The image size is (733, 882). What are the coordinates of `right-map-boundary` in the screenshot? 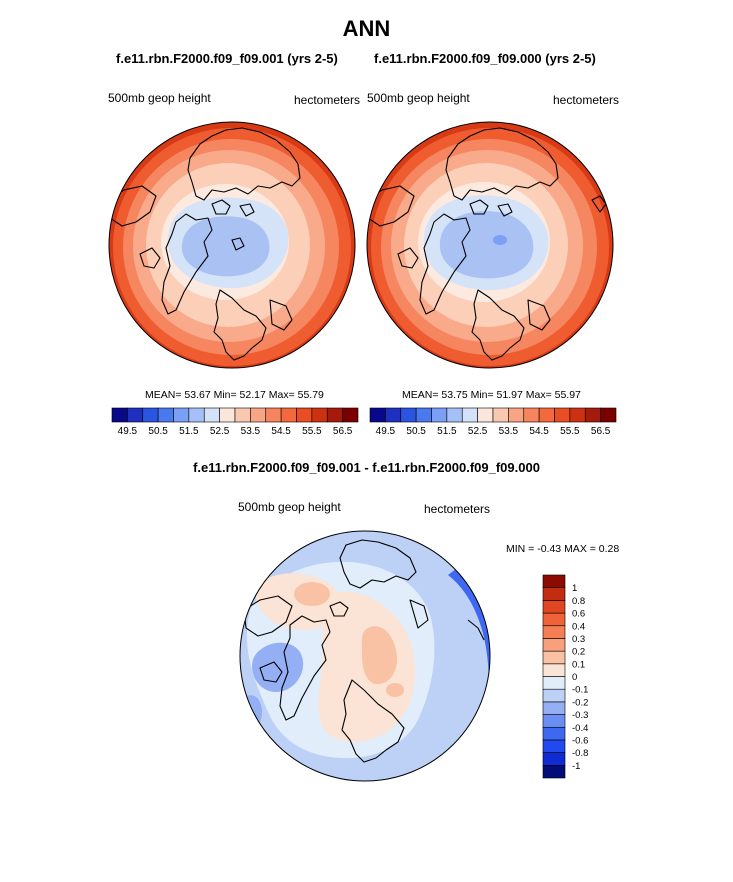 It's located at (490, 245).